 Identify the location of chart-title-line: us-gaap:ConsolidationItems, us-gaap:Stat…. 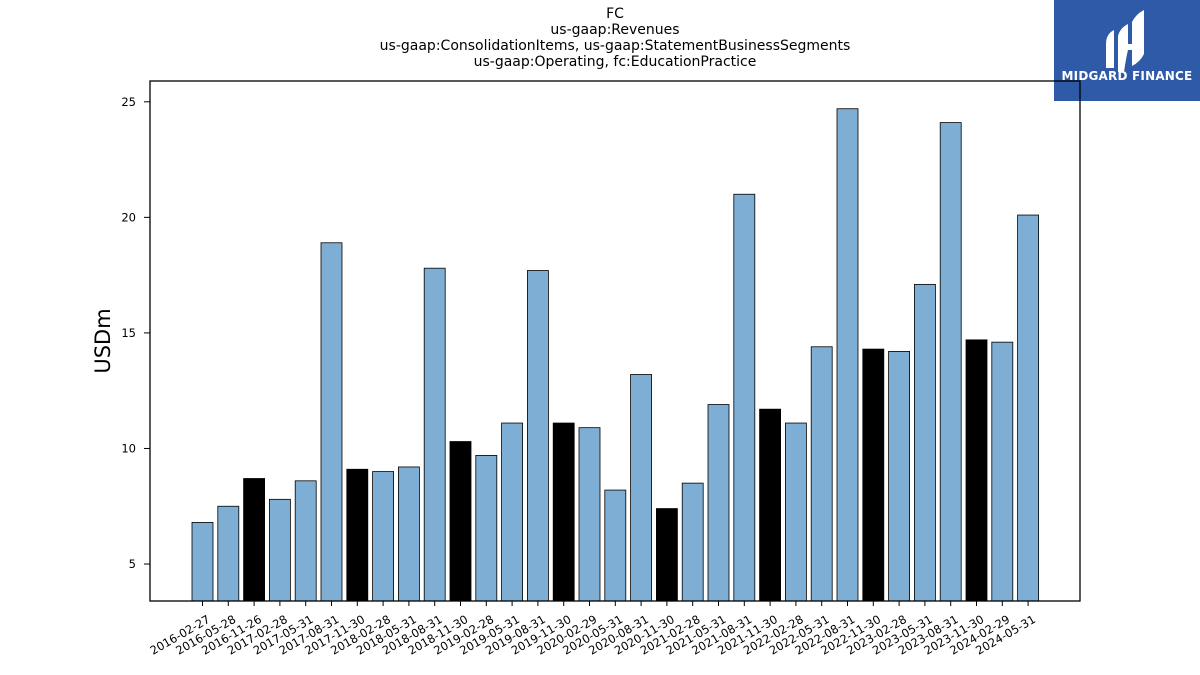
(615, 46).